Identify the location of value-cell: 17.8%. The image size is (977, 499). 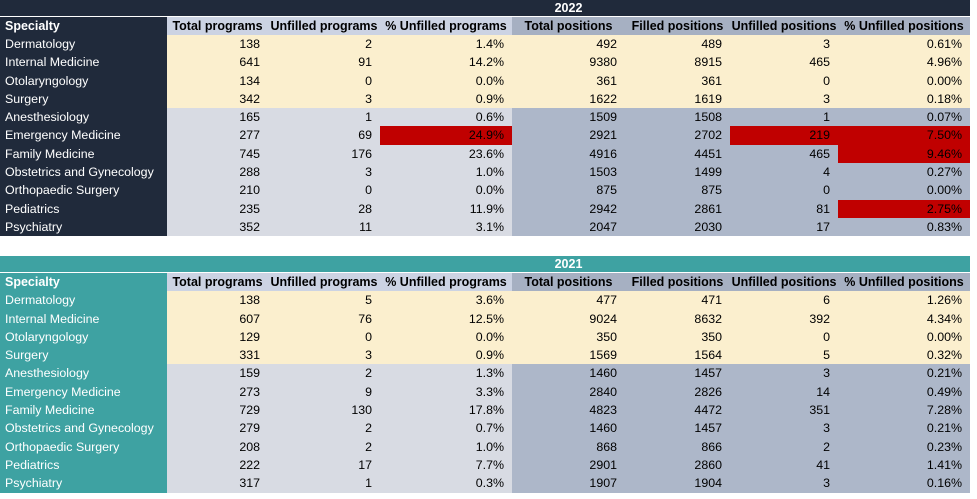
(446, 410).